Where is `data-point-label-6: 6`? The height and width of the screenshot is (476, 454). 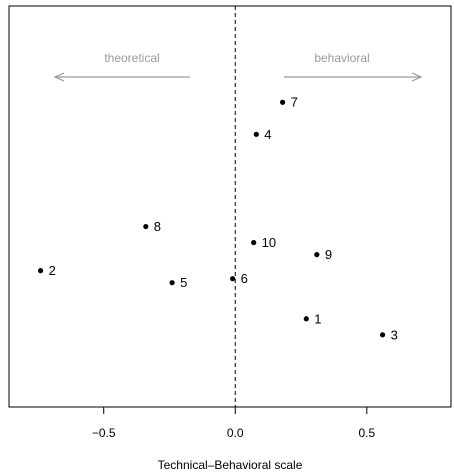
data-point-label-6: 6 is located at coordinates (244, 278).